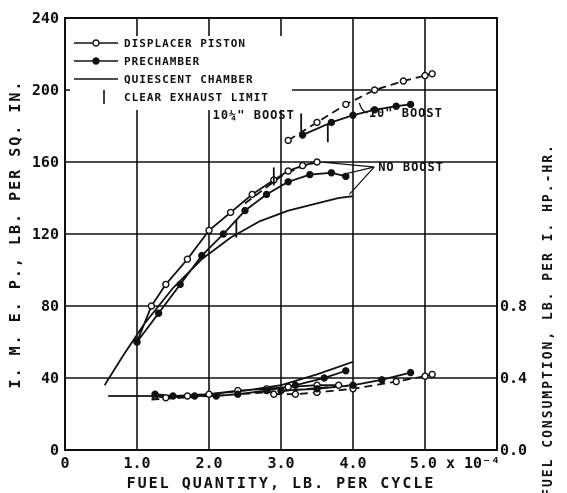  Describe the element at coordinates (455, 463) in the screenshot. I see `x-tick-label: 5.0 x 10⁻⁴` at that location.